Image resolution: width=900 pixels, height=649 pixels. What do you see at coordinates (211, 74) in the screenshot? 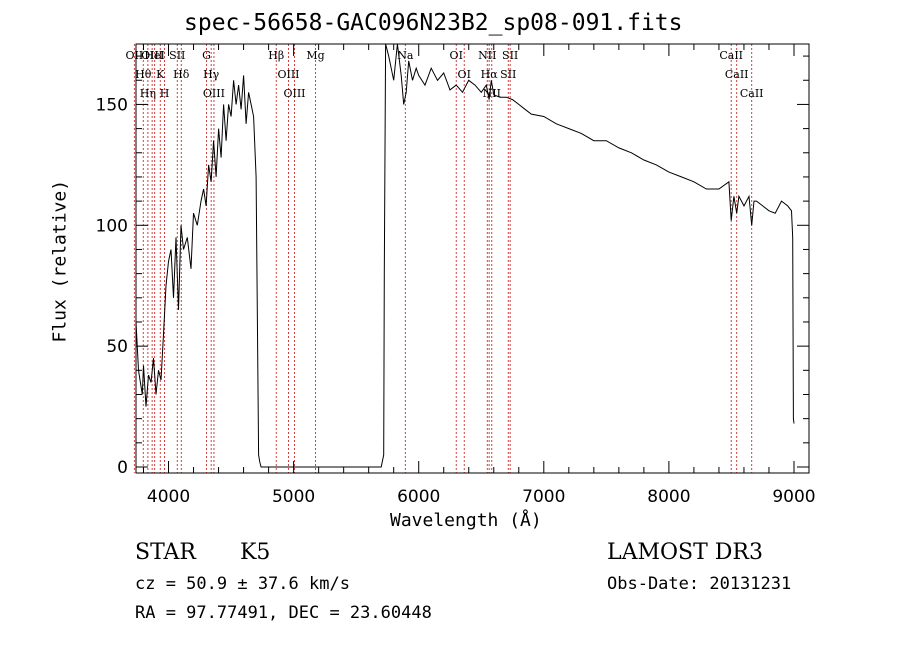
I see `line-label: Hγ` at bounding box center [211, 74].